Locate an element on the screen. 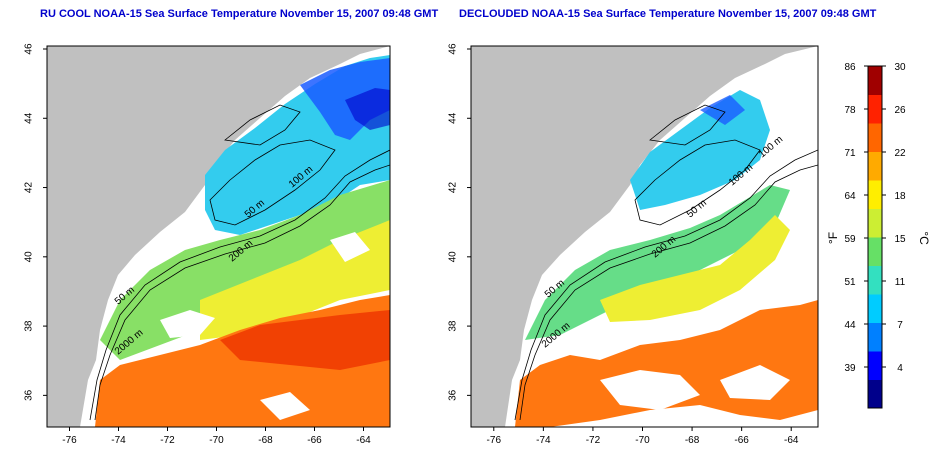 The image size is (950, 475). colorbar-label-c: 11 is located at coordinates (900, 282).